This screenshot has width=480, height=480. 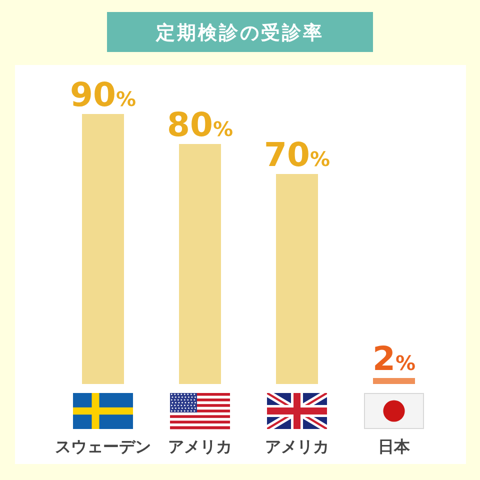 What do you see at coordinates (200, 124) in the screenshot?
I see `data-label: 80%` at bounding box center [200, 124].